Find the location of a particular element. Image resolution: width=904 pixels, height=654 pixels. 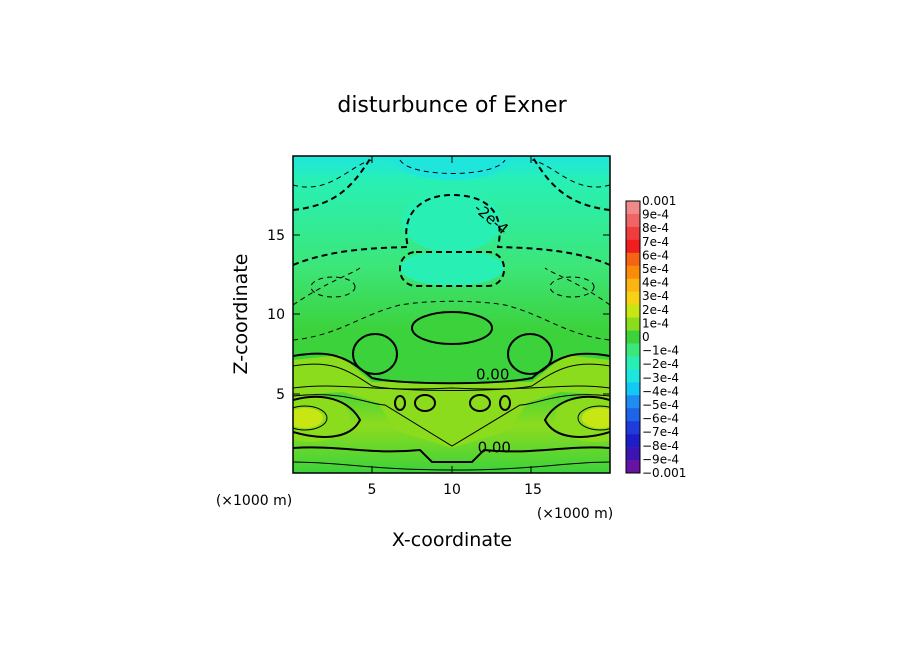

colorbar-label: 9e-4 is located at coordinates (655, 215).